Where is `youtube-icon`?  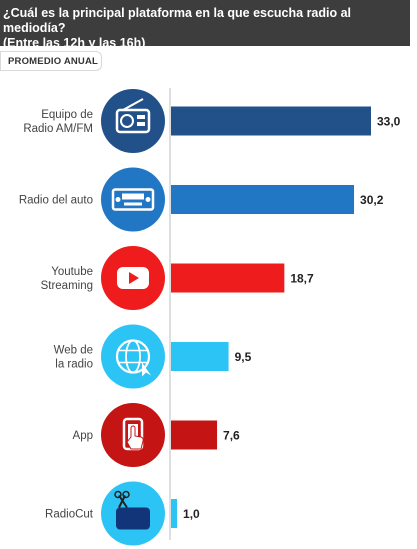
youtube-icon is located at coordinates (133, 278).